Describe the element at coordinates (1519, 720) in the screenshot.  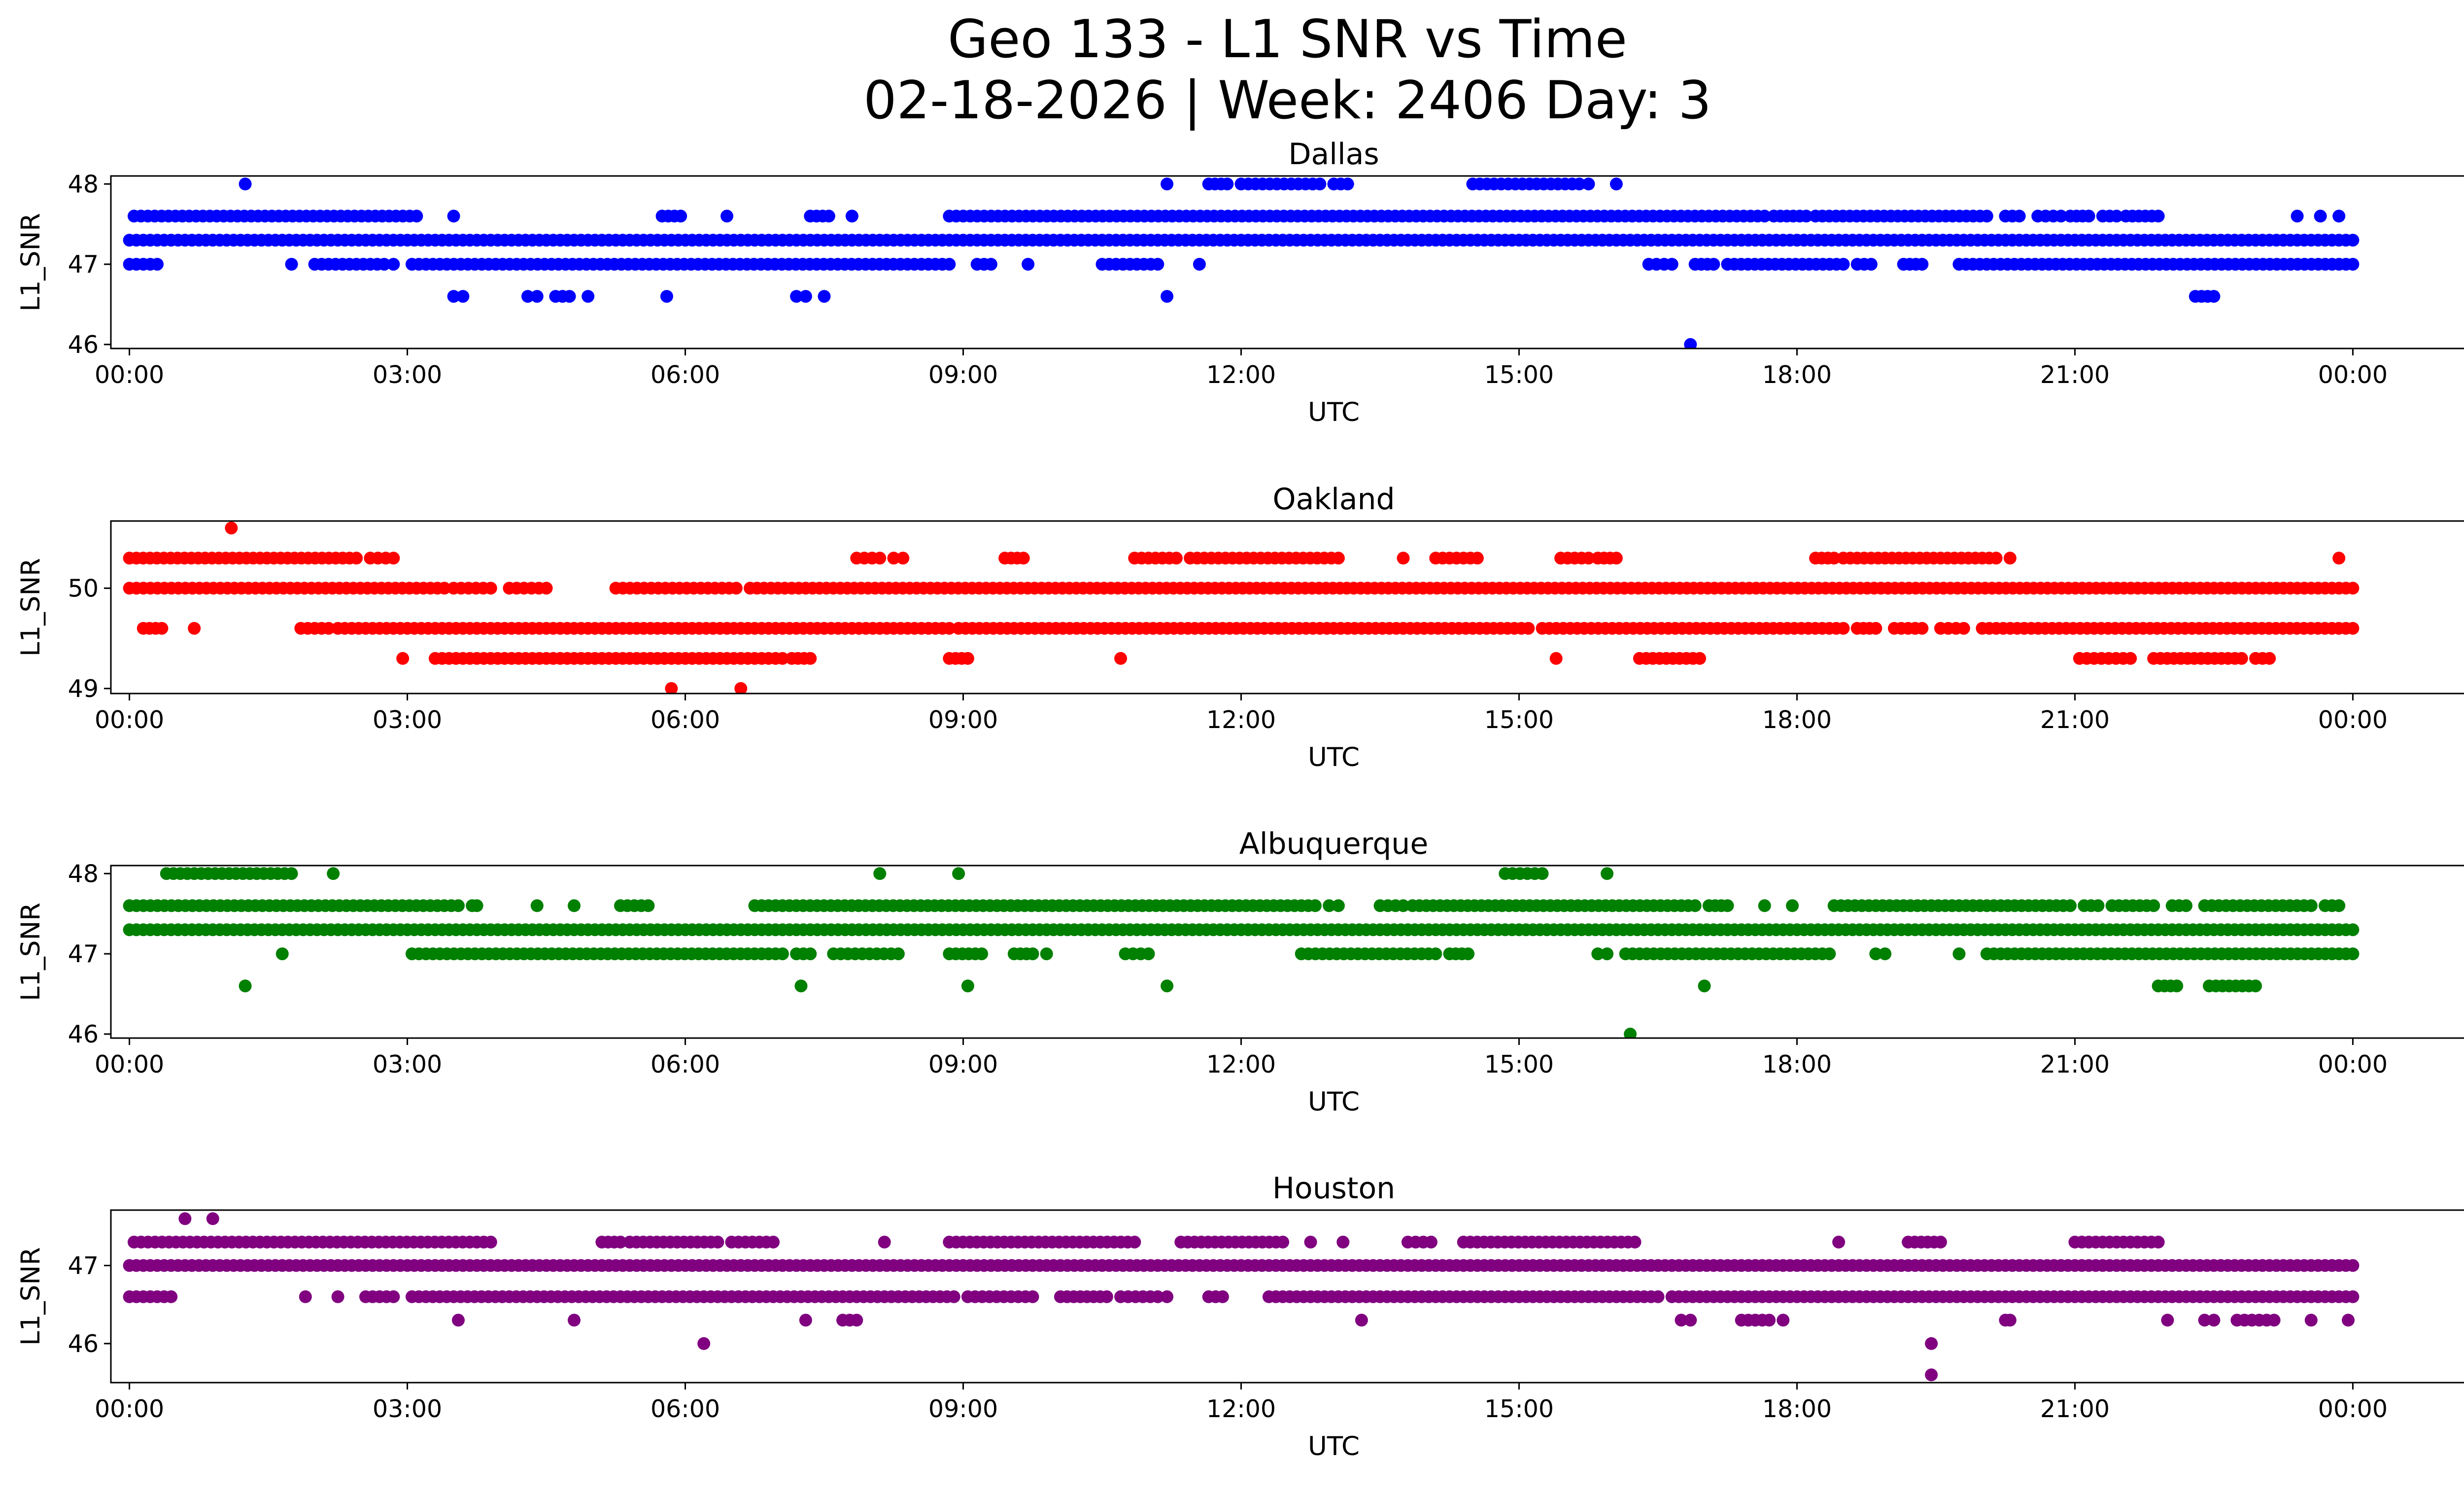
I see `x-tick-label: 15:00` at that location.